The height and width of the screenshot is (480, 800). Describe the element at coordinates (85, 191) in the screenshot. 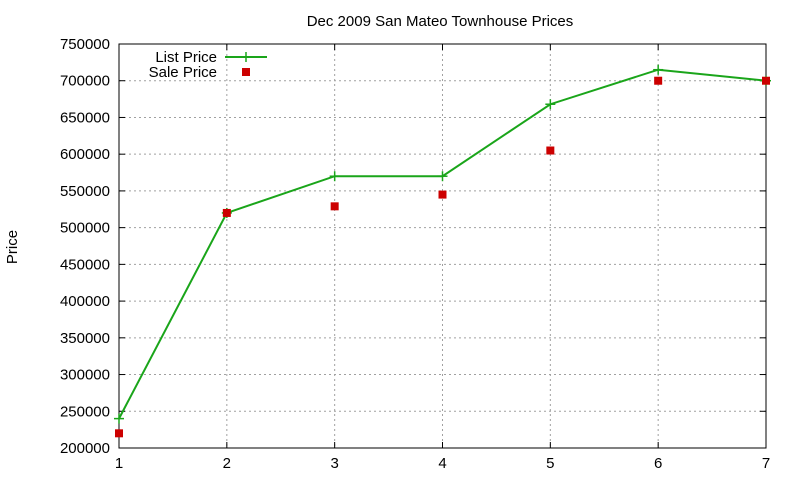

I see `y-tick-label: 550000` at that location.